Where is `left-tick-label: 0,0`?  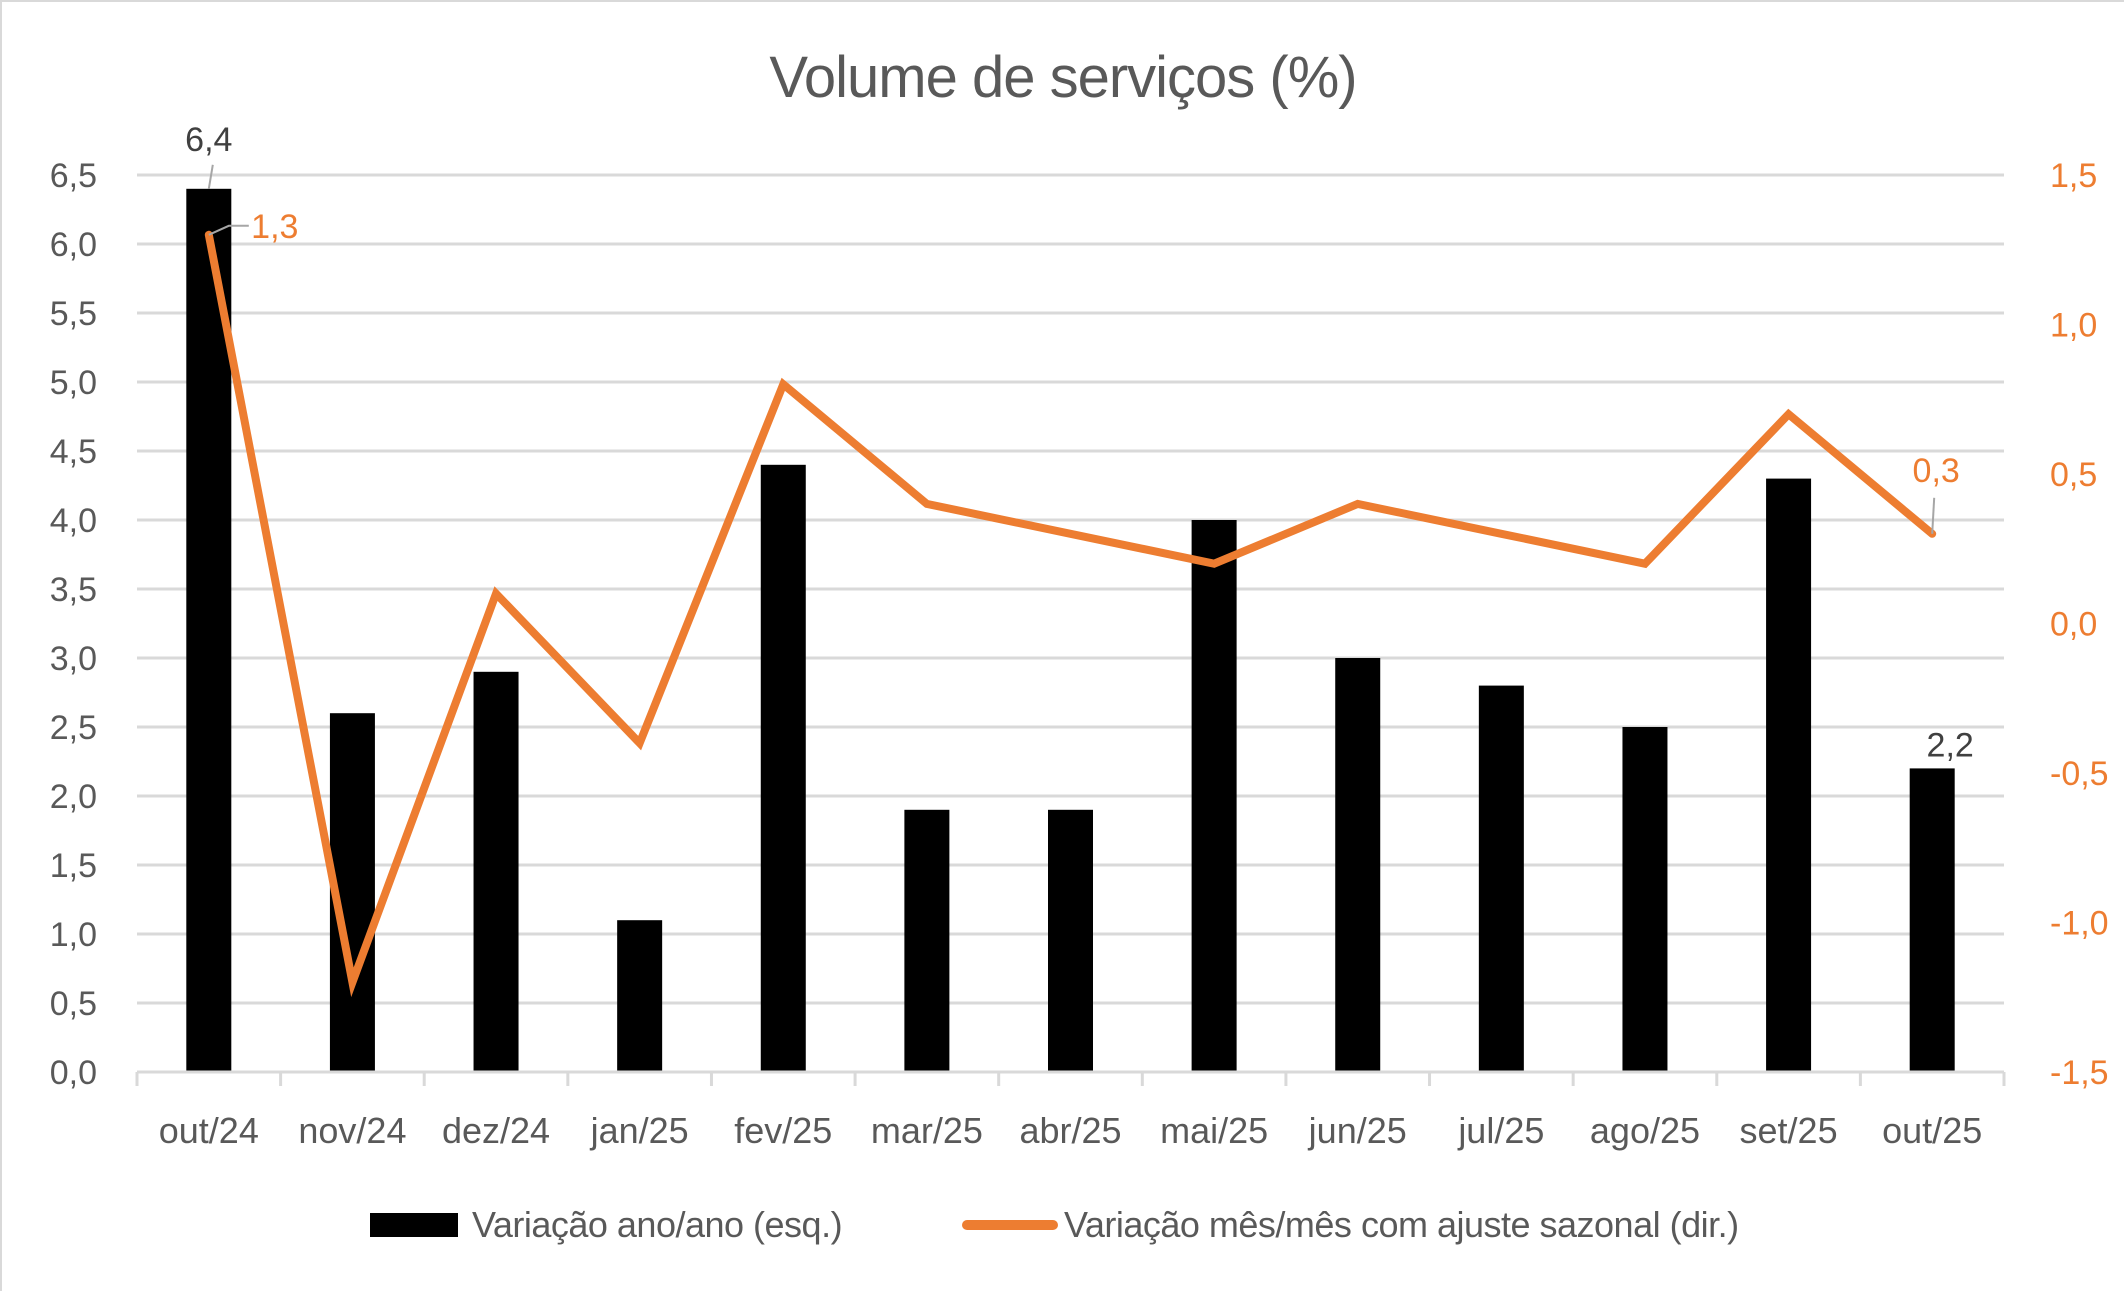 left-tick-label: 0,0 is located at coordinates (73, 1073).